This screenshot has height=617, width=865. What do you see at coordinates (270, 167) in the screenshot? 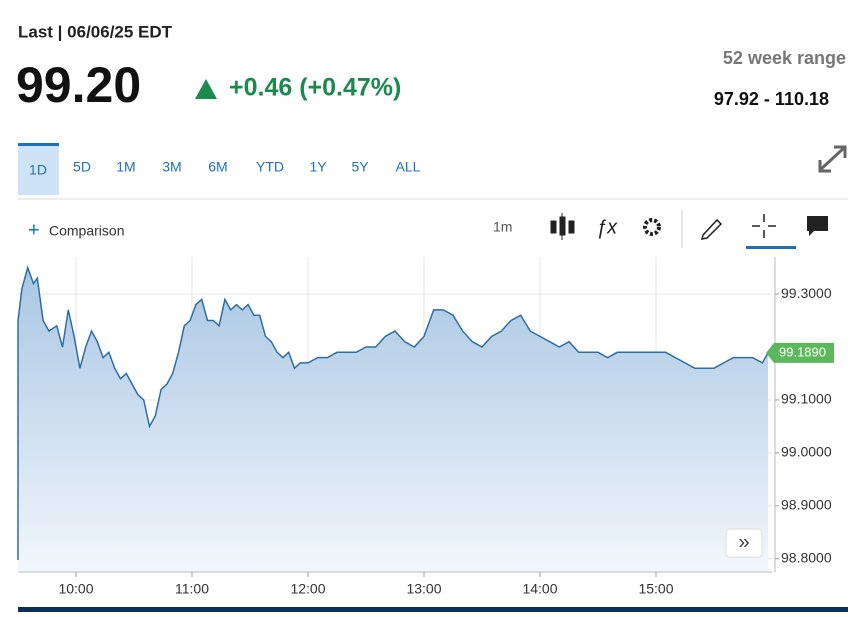
I see `range-tab: YTD` at bounding box center [270, 167].